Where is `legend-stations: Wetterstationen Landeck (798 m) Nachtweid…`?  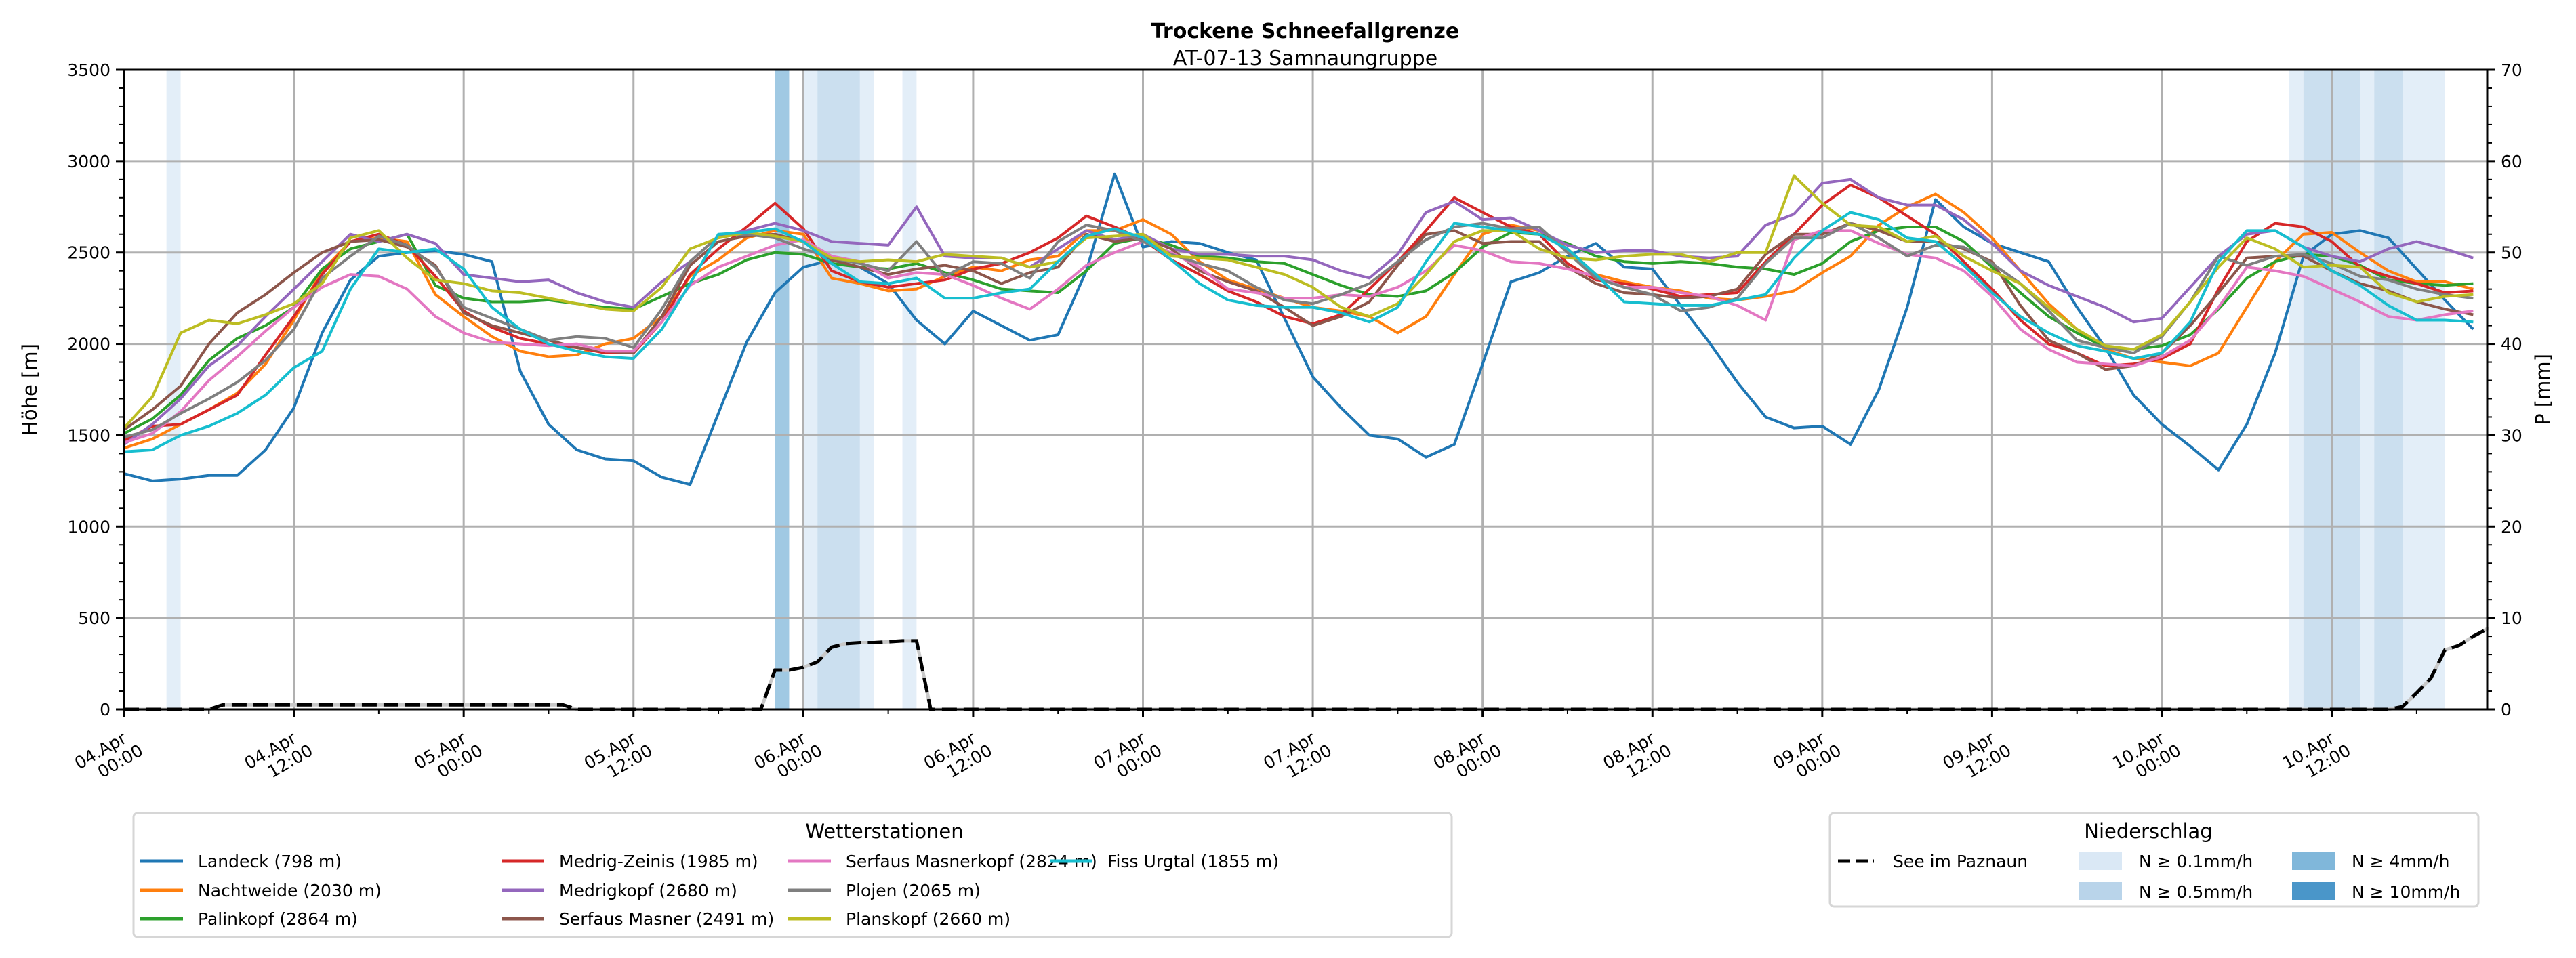
legend-stations: Wetterstationen Landeck (798 m) Nachtweid… is located at coordinates (793, 875).